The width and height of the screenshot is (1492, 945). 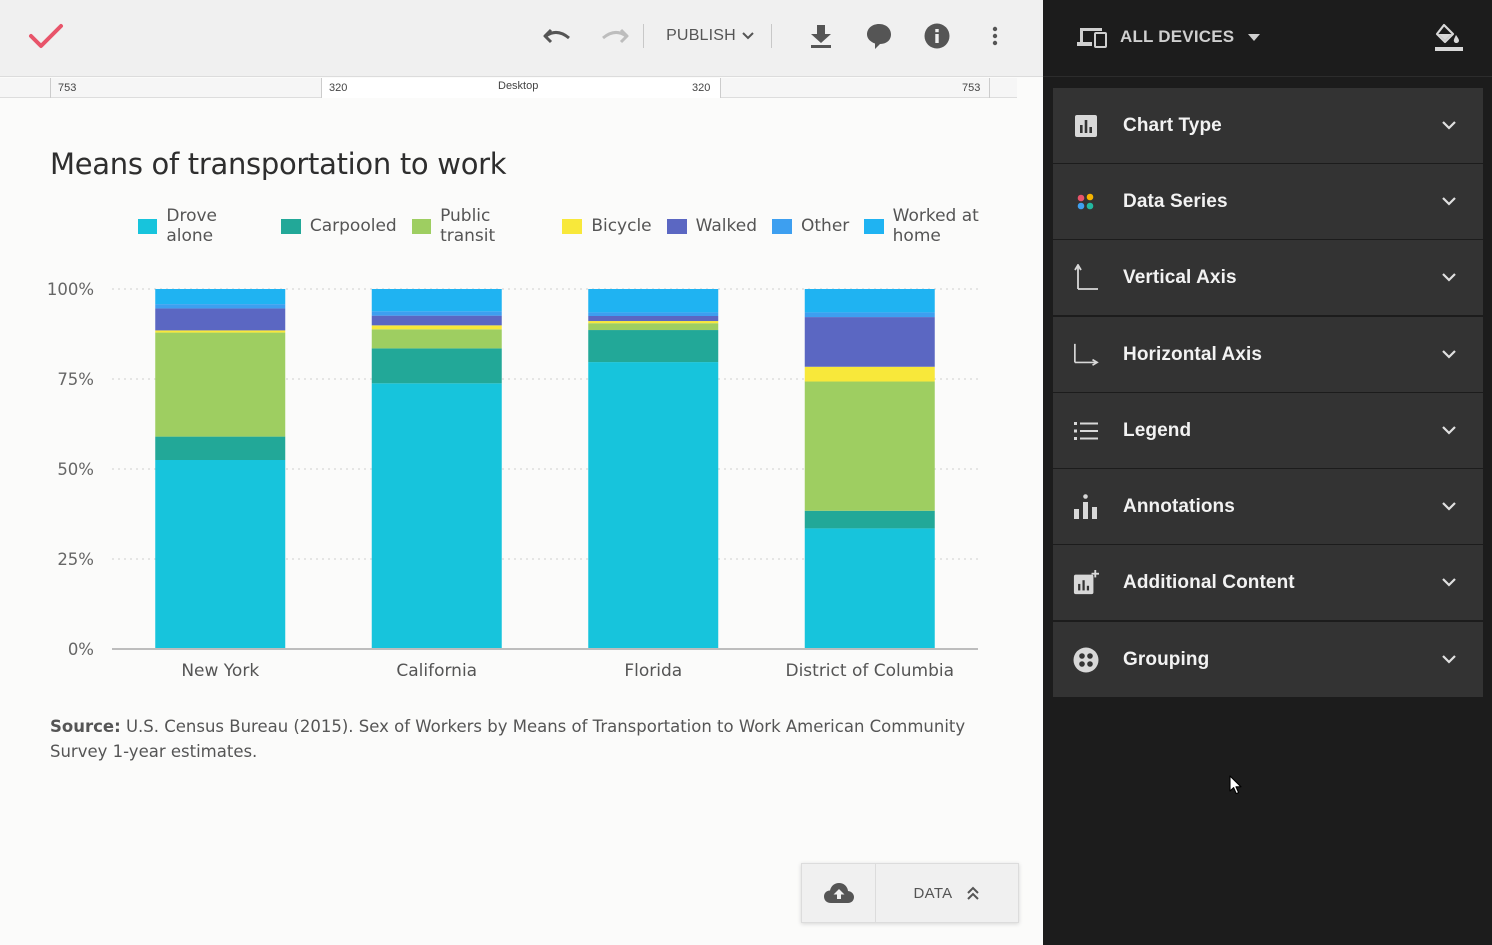 What do you see at coordinates (278, 164) in the screenshot?
I see `chart-title: Means of transportation to work` at bounding box center [278, 164].